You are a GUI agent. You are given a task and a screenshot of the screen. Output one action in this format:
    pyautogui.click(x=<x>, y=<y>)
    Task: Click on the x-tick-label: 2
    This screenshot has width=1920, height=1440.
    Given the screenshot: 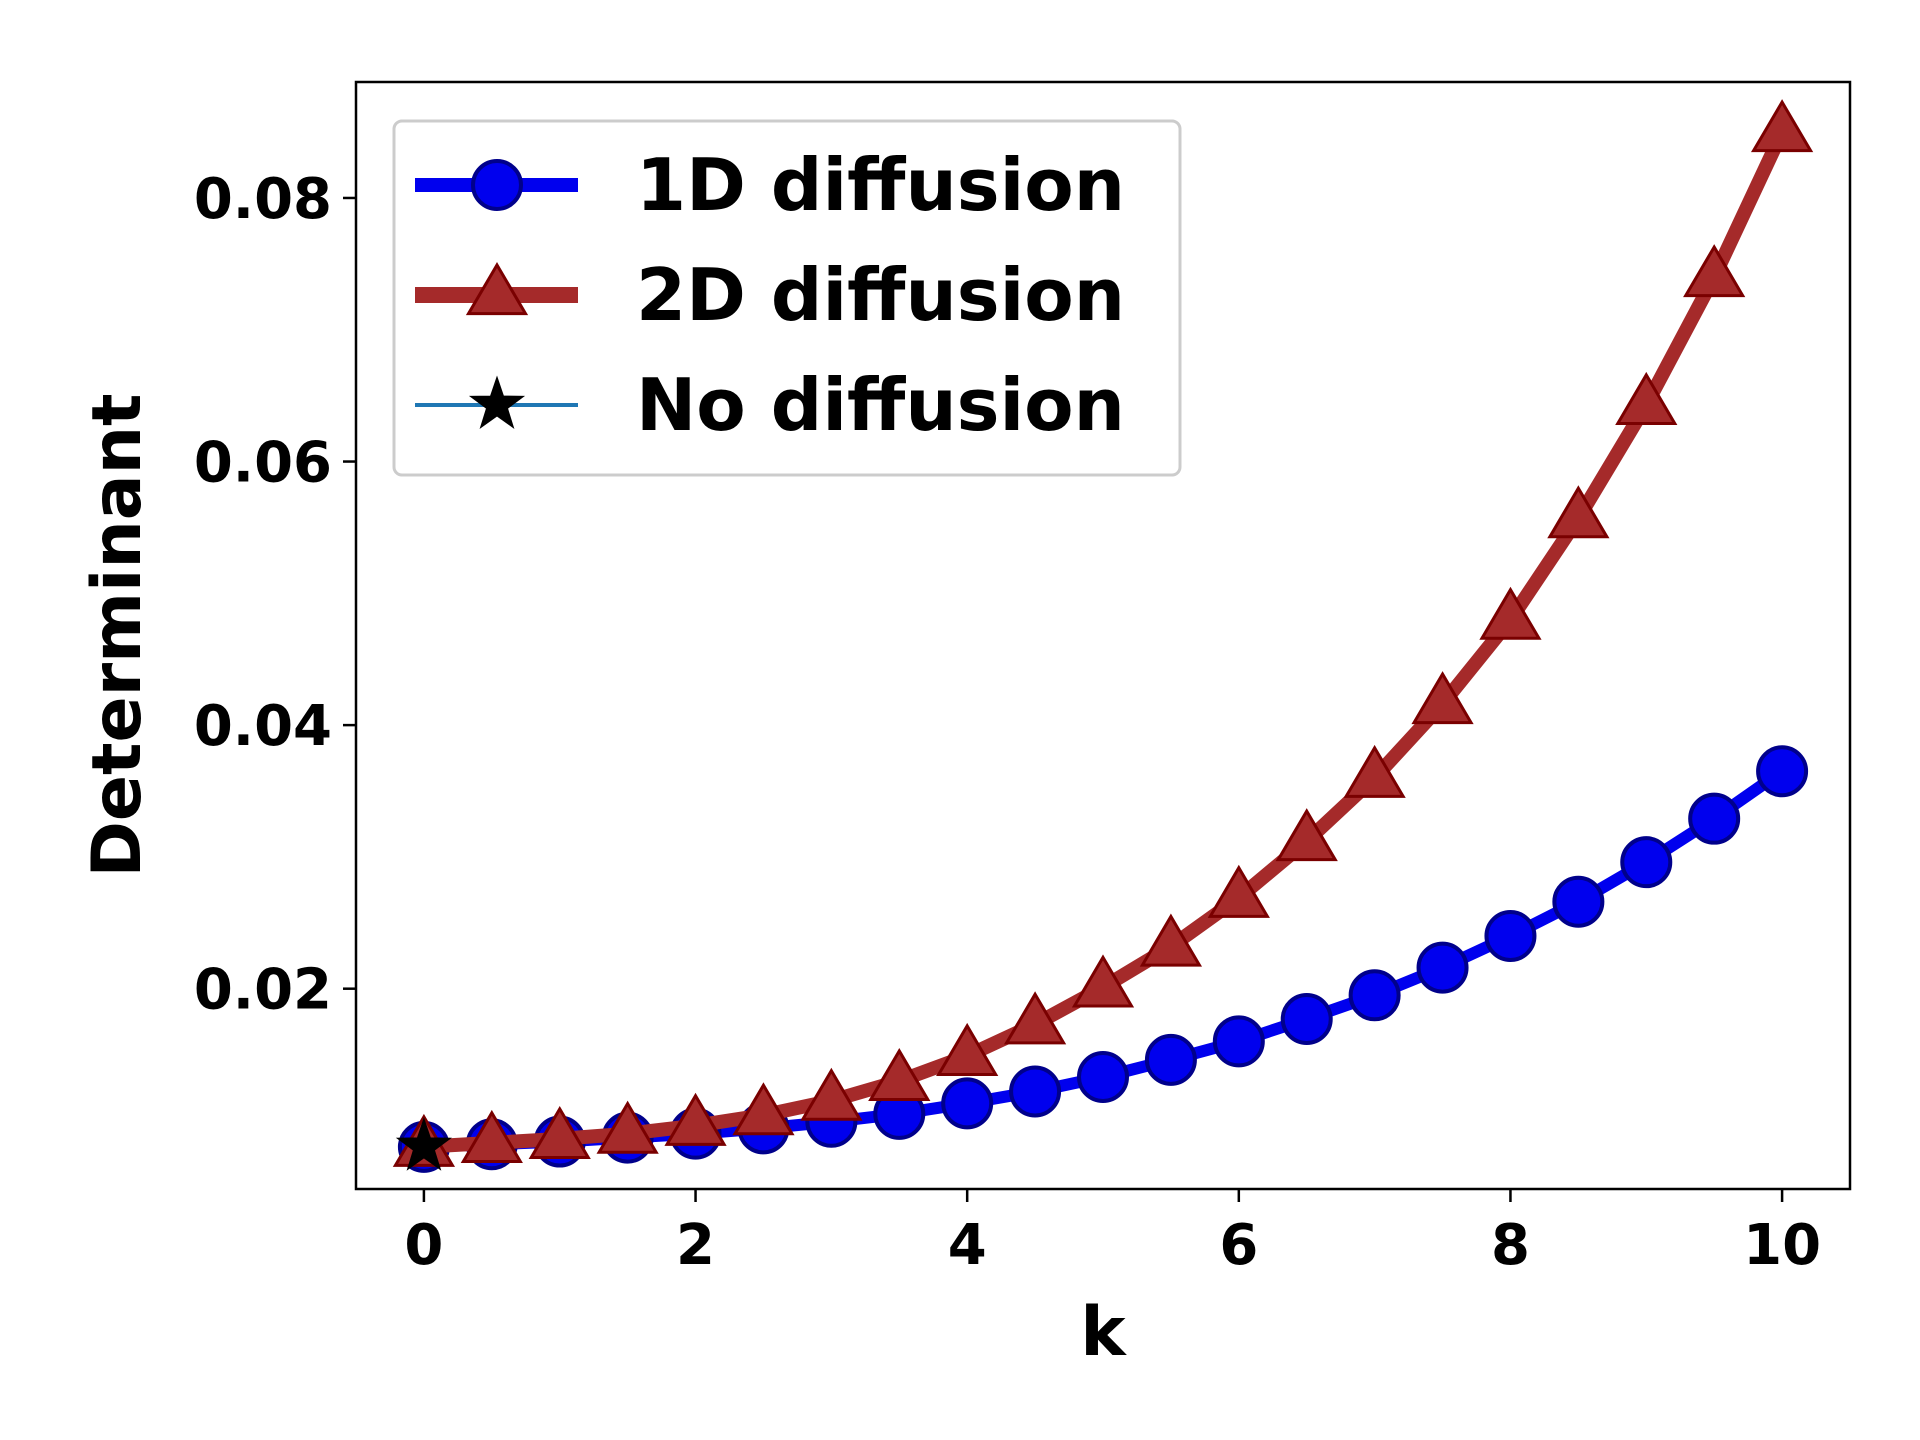 What is the action you would take?
    pyautogui.click(x=695, y=1245)
    